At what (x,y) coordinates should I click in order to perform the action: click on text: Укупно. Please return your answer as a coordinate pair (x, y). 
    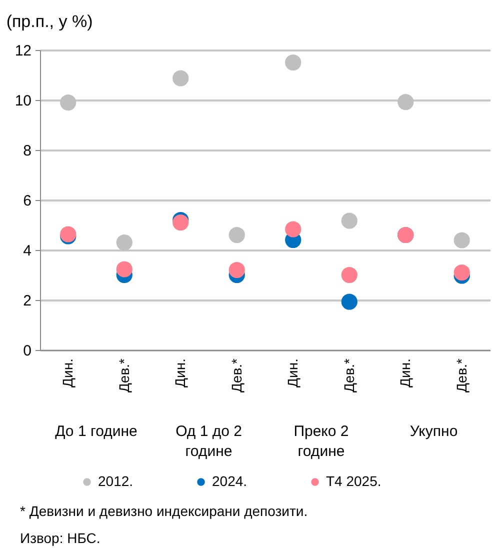
    Looking at the image, I should click on (433, 432).